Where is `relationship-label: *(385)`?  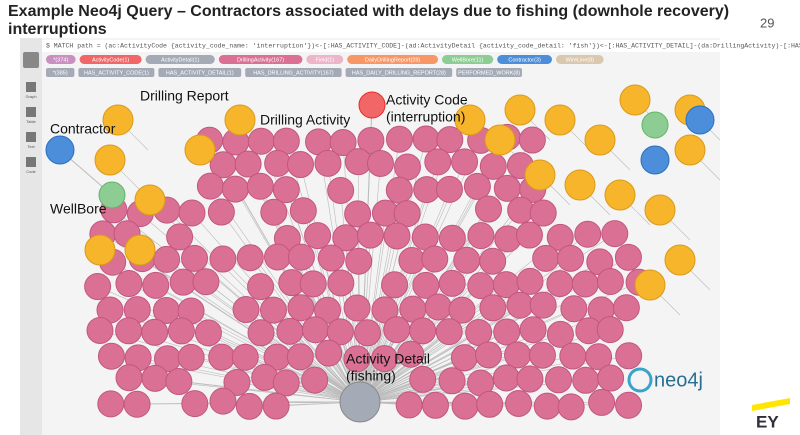
relationship-label: *(385) is located at coordinates (60, 73).